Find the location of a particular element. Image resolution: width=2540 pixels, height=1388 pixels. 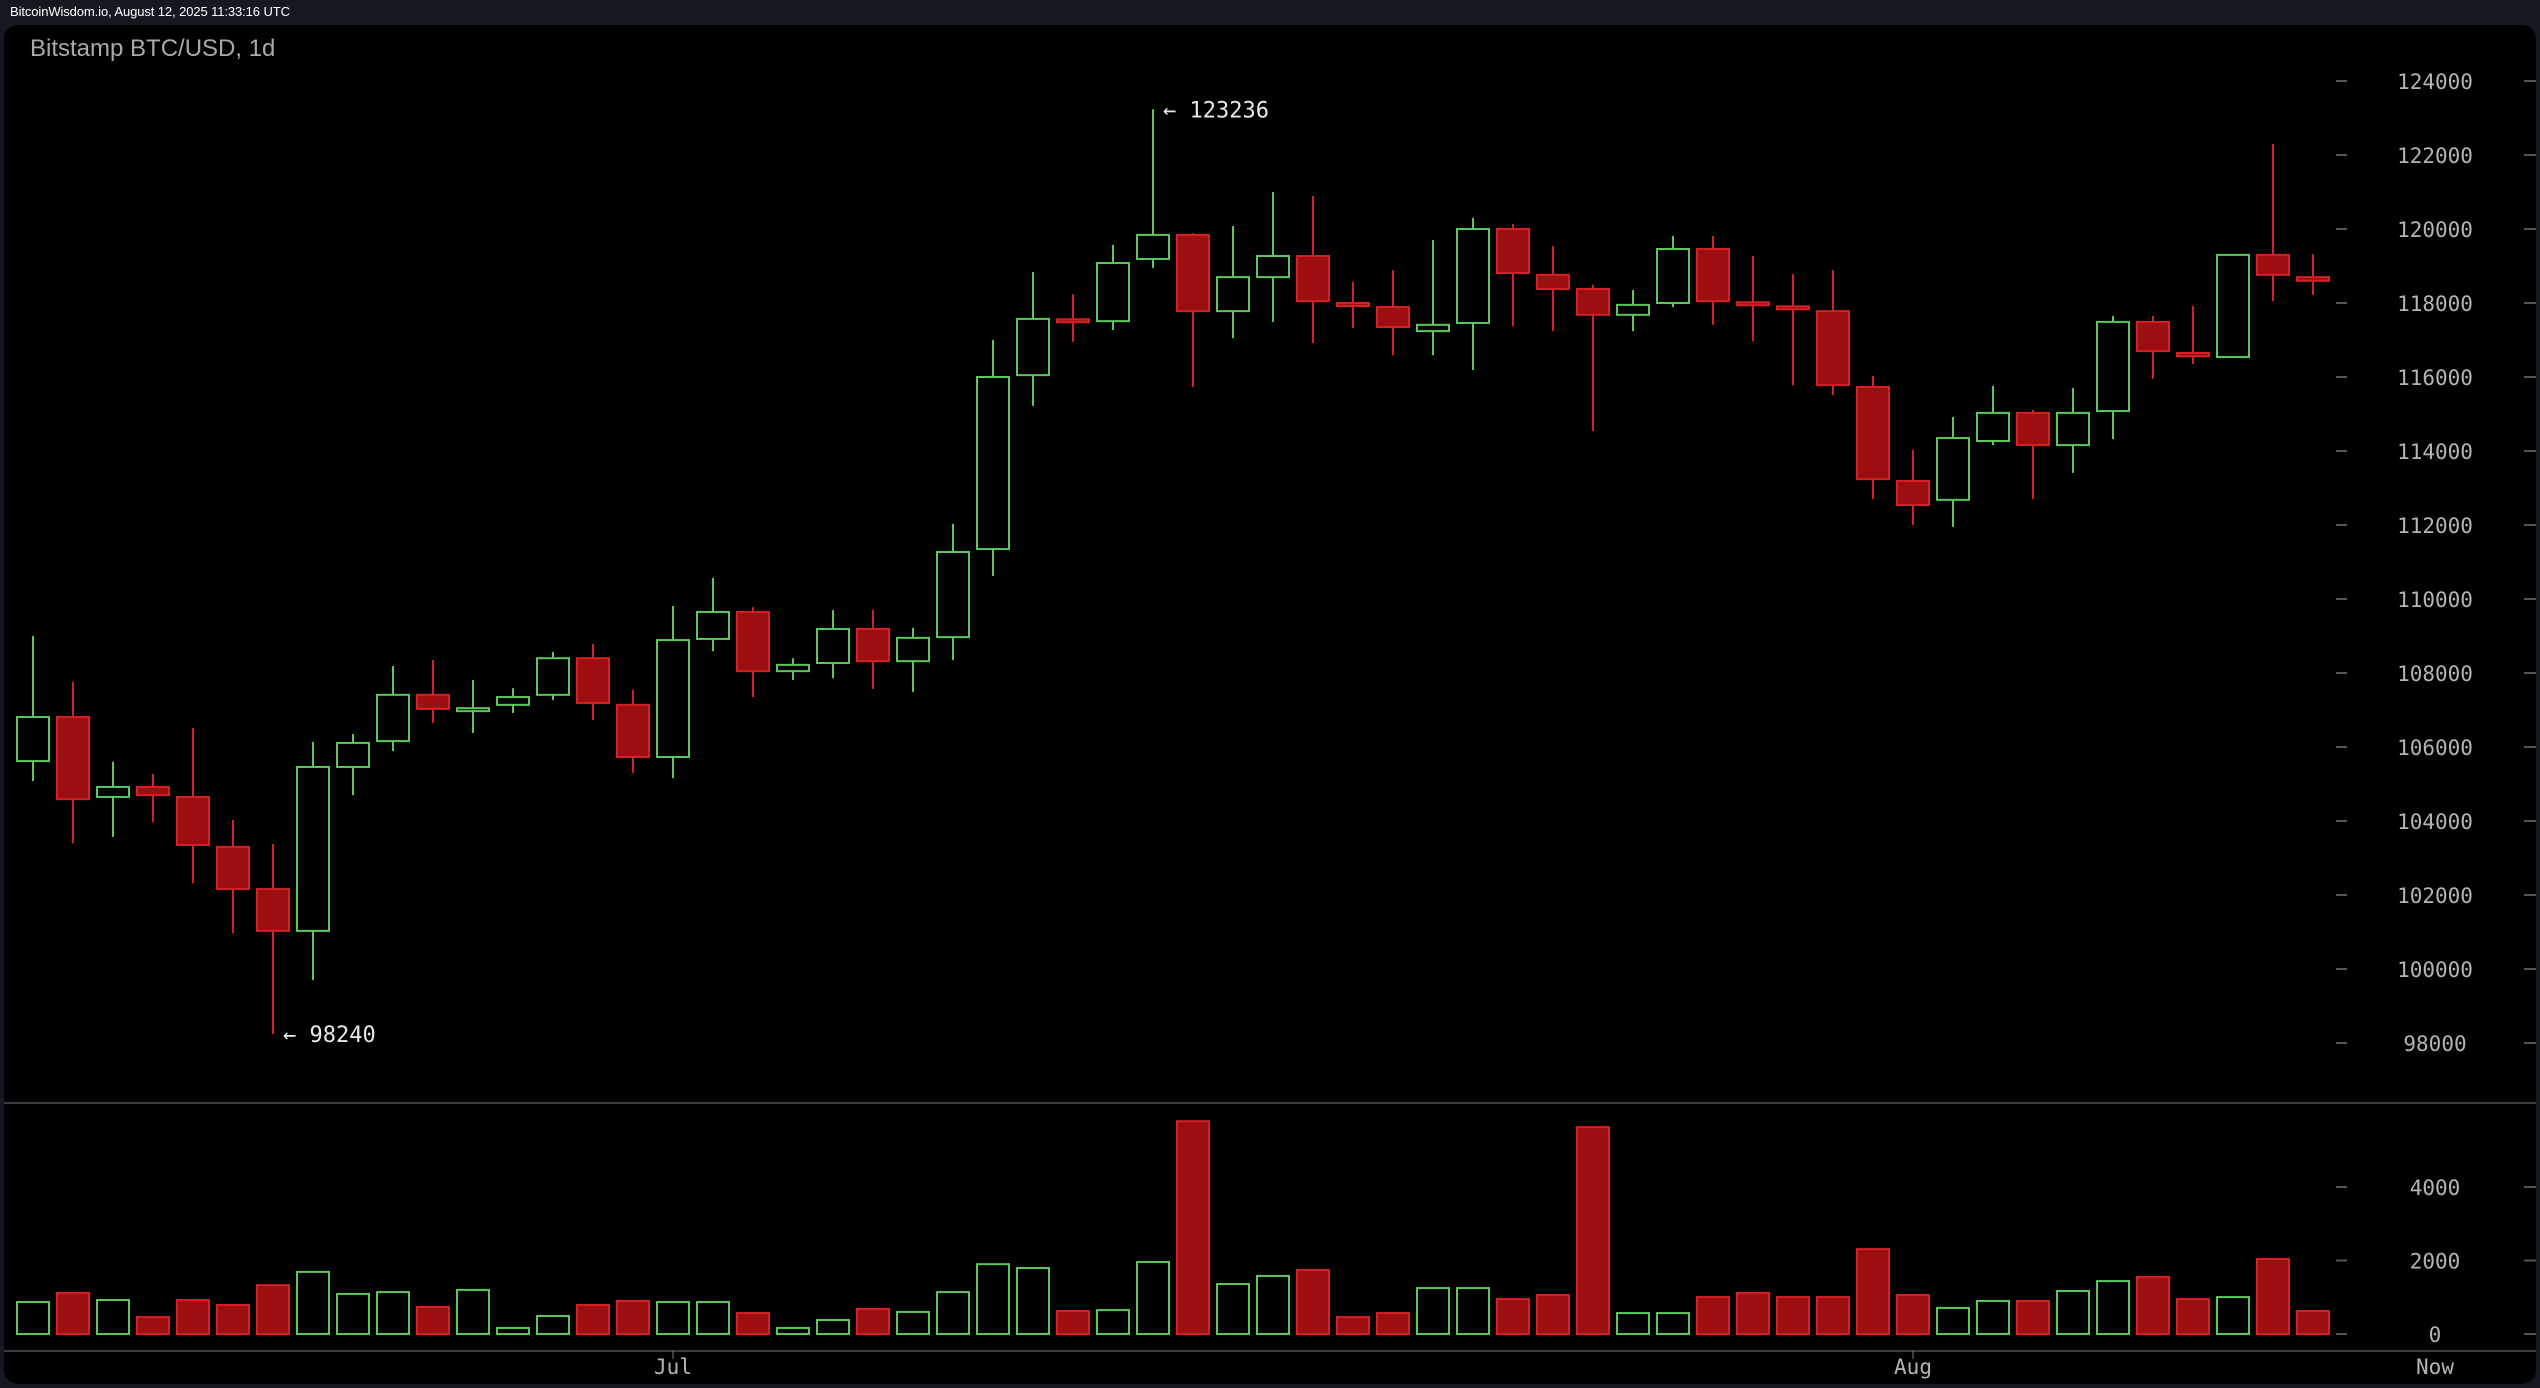

price-tick-label: 110000 is located at coordinates (2435, 600).